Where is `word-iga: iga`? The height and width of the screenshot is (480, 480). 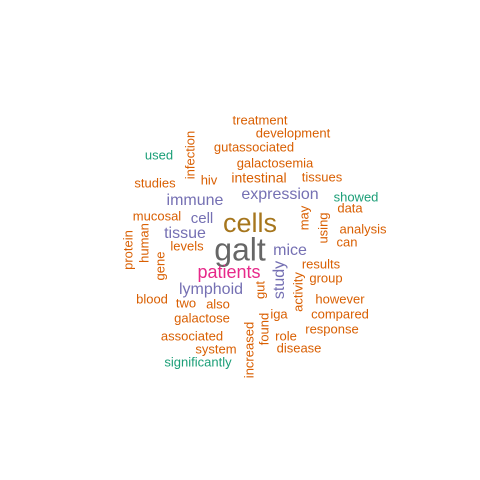
word-iga: iga is located at coordinates (279, 313).